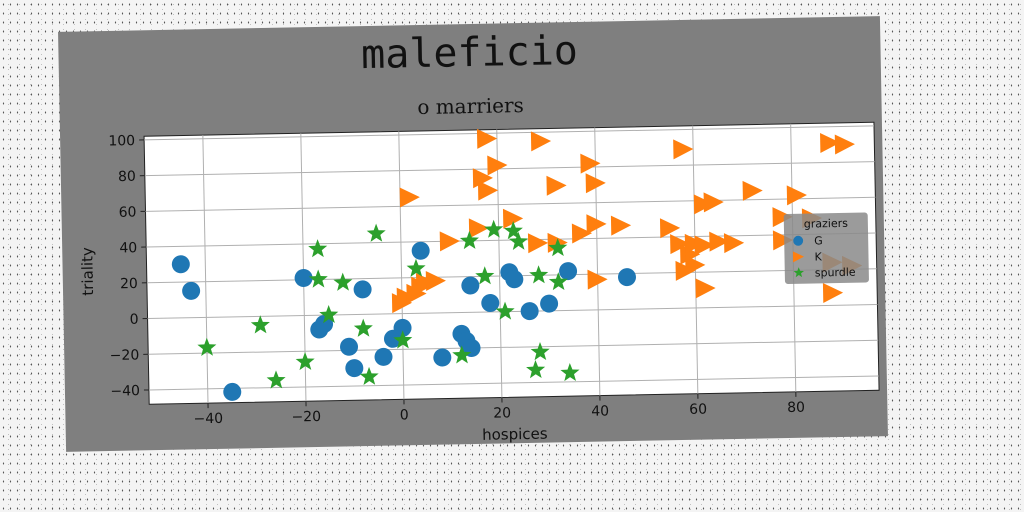 The height and width of the screenshot is (512, 1024). Describe the element at coordinates (129, 284) in the screenshot. I see `y-tick-label: 20` at that location.